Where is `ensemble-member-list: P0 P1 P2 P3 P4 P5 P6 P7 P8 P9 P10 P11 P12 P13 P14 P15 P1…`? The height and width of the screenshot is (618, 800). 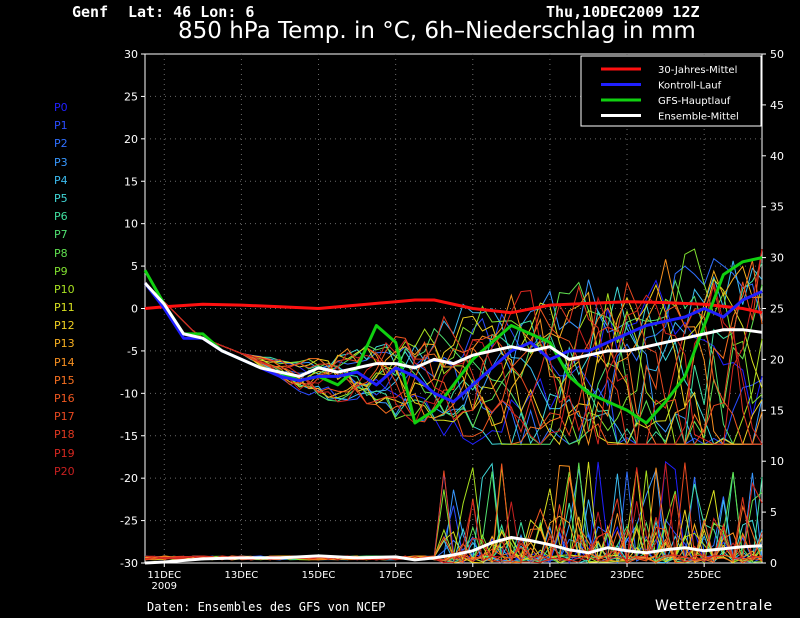
ensemble-member-list: P0 P1 P2 P3 P4 P5 P6 P7 P8 P9 P10 P11 P12 P13 P14 P15 P1… is located at coordinates (74, 292).